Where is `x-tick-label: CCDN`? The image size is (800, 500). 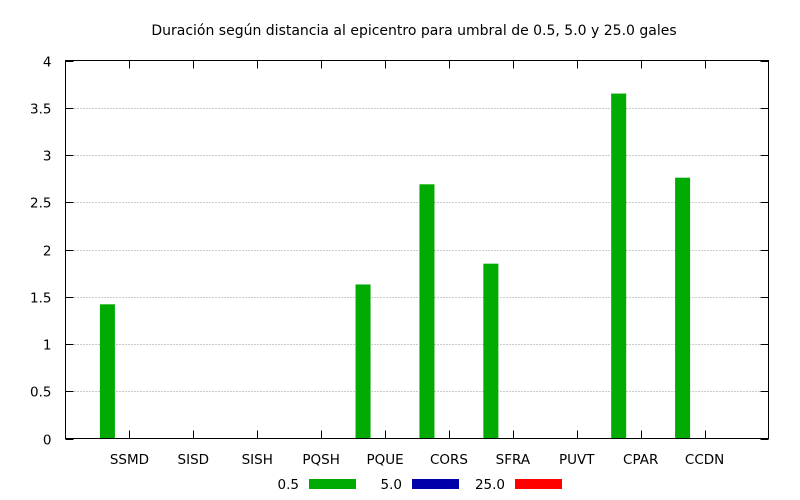 x-tick-label: CCDN is located at coordinates (704, 460).